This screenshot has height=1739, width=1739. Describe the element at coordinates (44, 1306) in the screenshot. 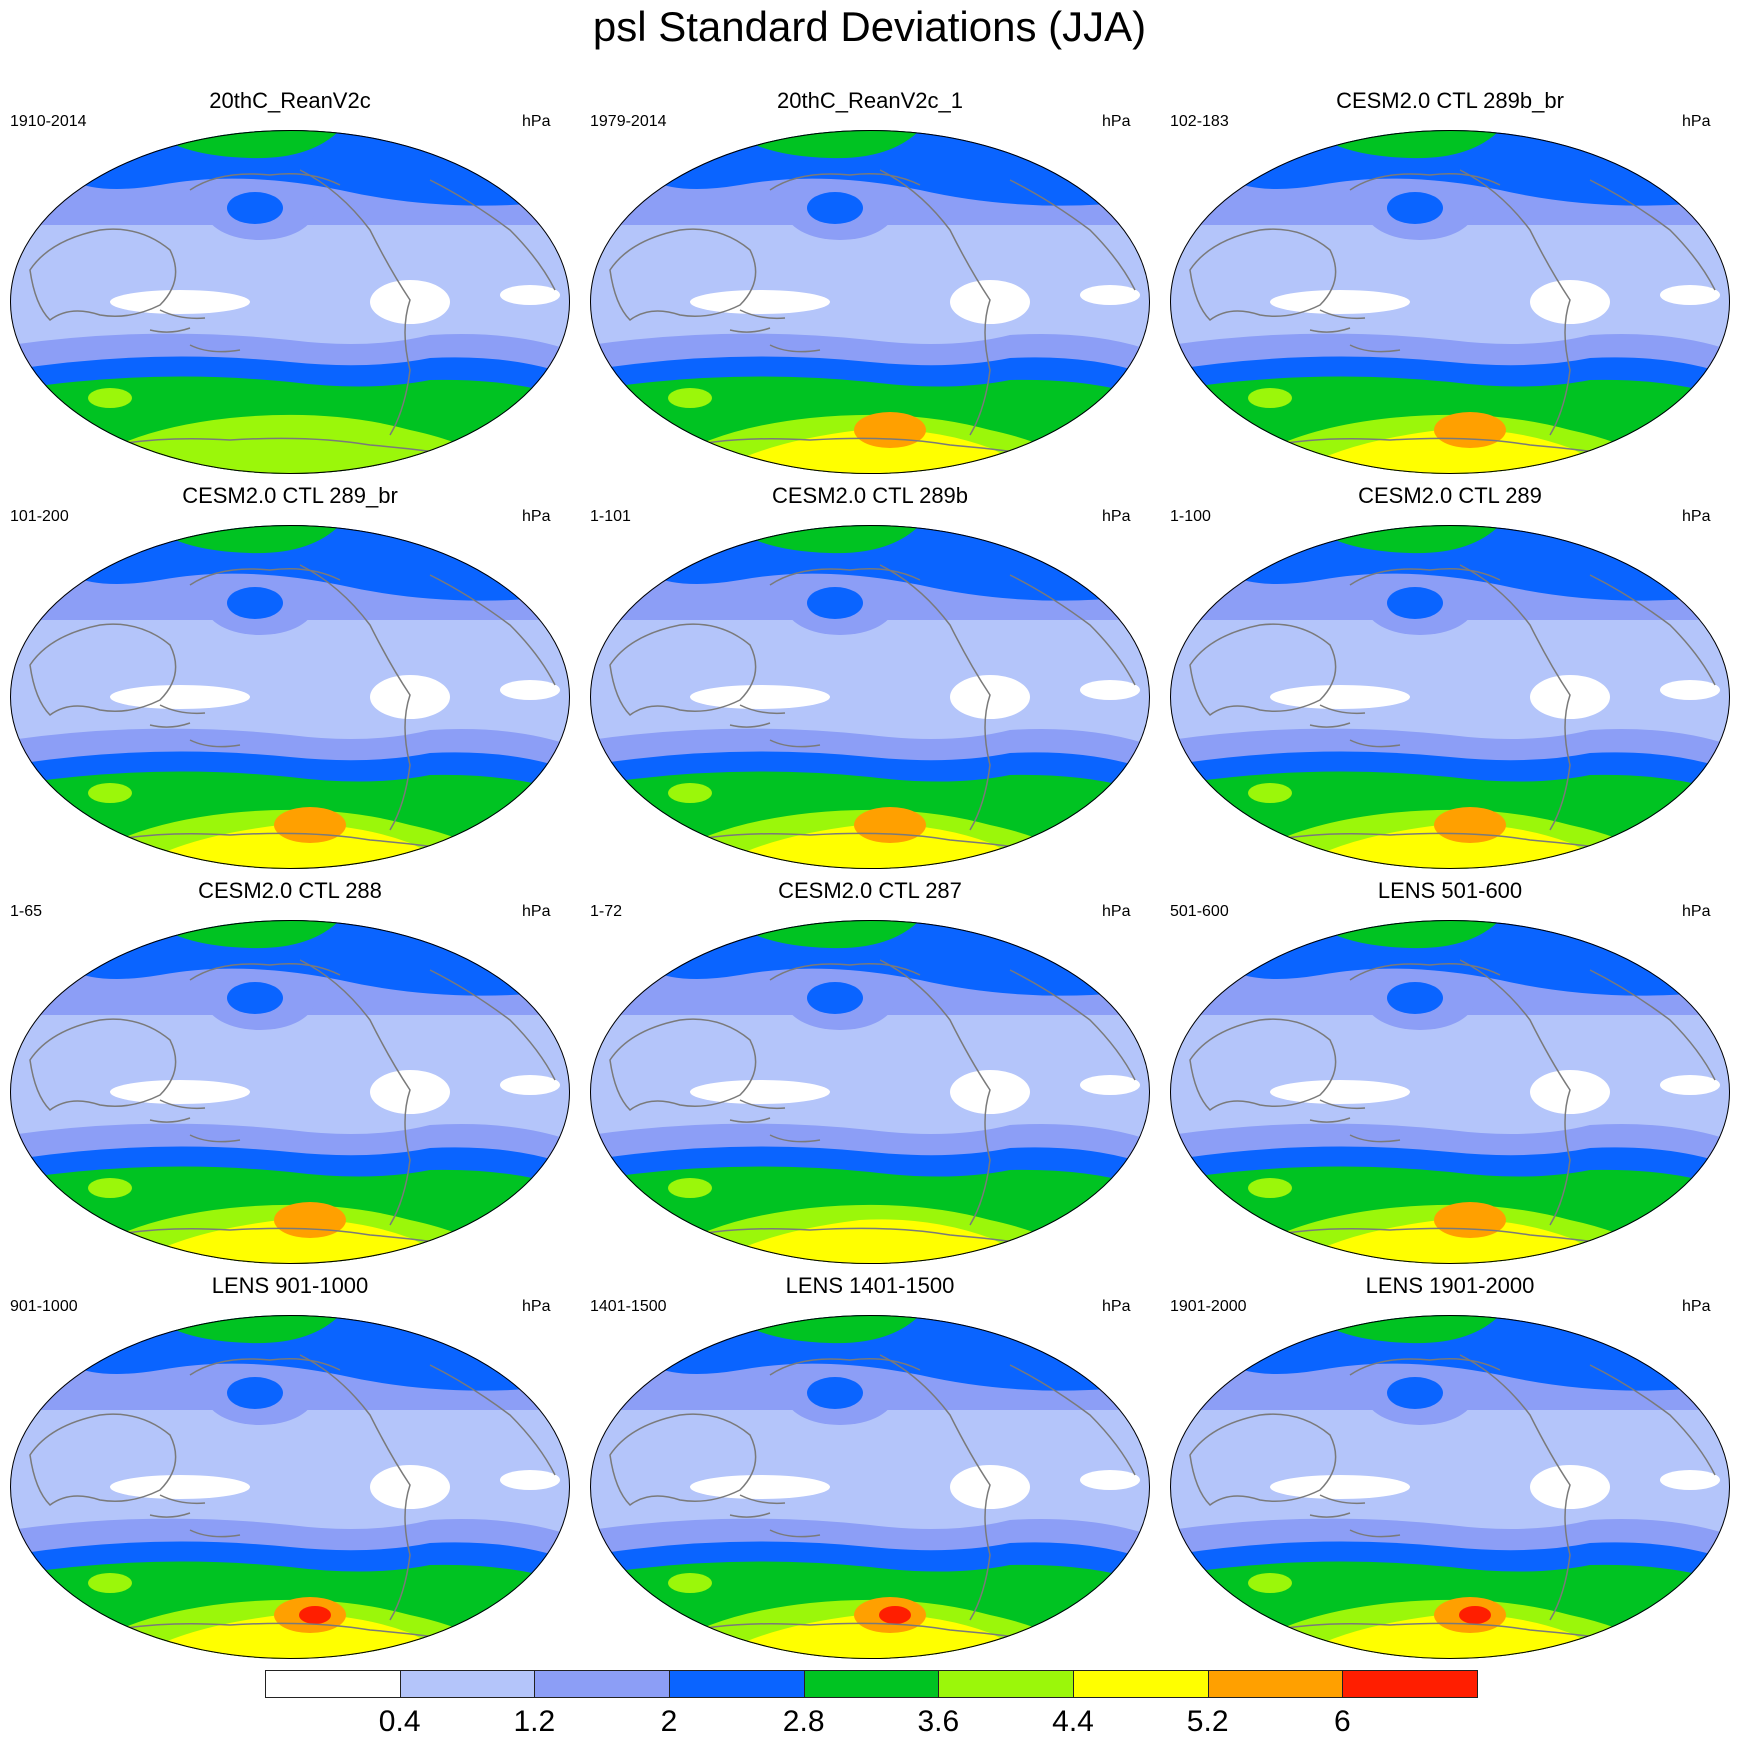

I see `panel-period: 901-1000` at that location.